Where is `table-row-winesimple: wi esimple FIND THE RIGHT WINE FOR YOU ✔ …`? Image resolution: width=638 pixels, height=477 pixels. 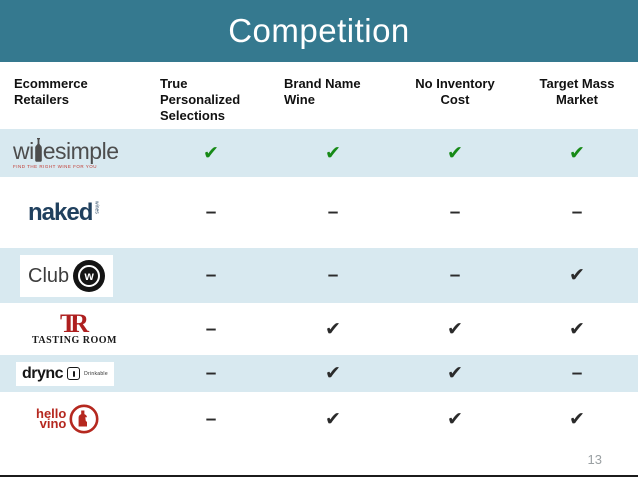 table-row-winesimple: wi esimple FIND THE RIGHT WINE FOR YOU ✔ … is located at coordinates (319, 153).